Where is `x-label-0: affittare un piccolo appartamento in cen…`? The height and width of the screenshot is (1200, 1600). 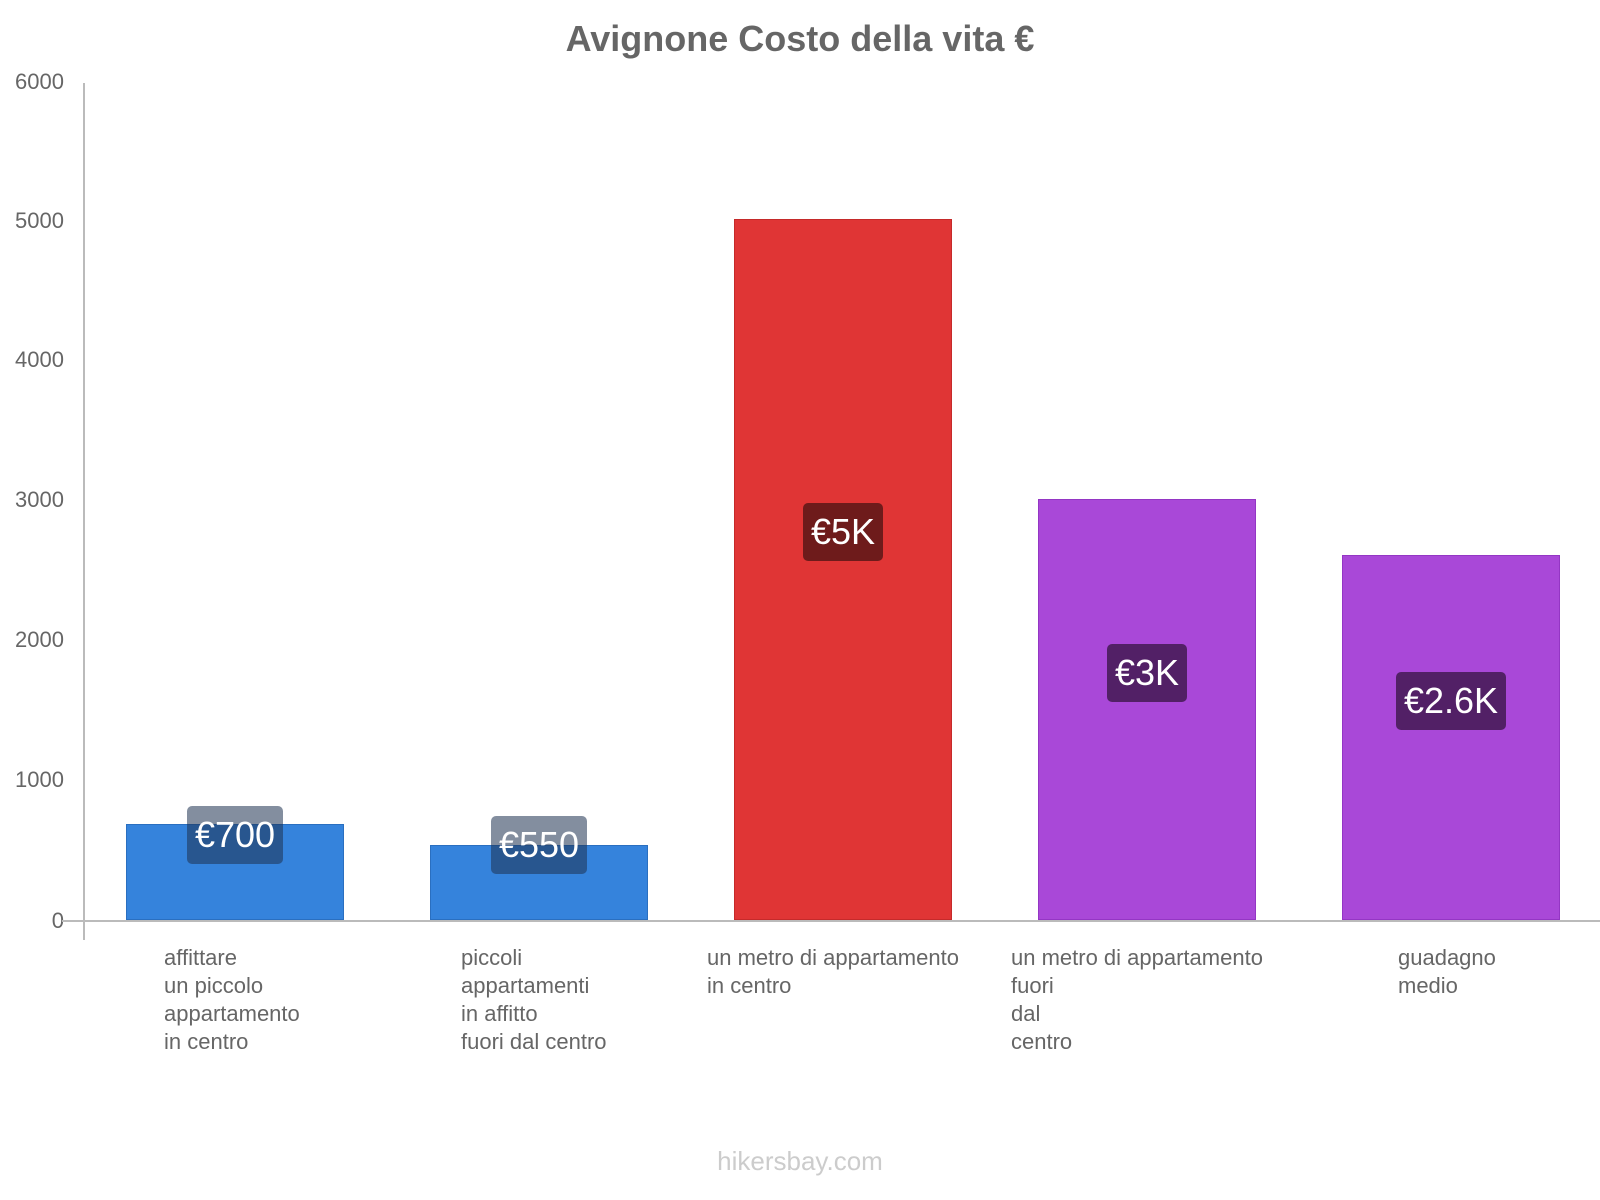 x-label-0: affittare un piccolo appartamento in cen… is located at coordinates (232, 999).